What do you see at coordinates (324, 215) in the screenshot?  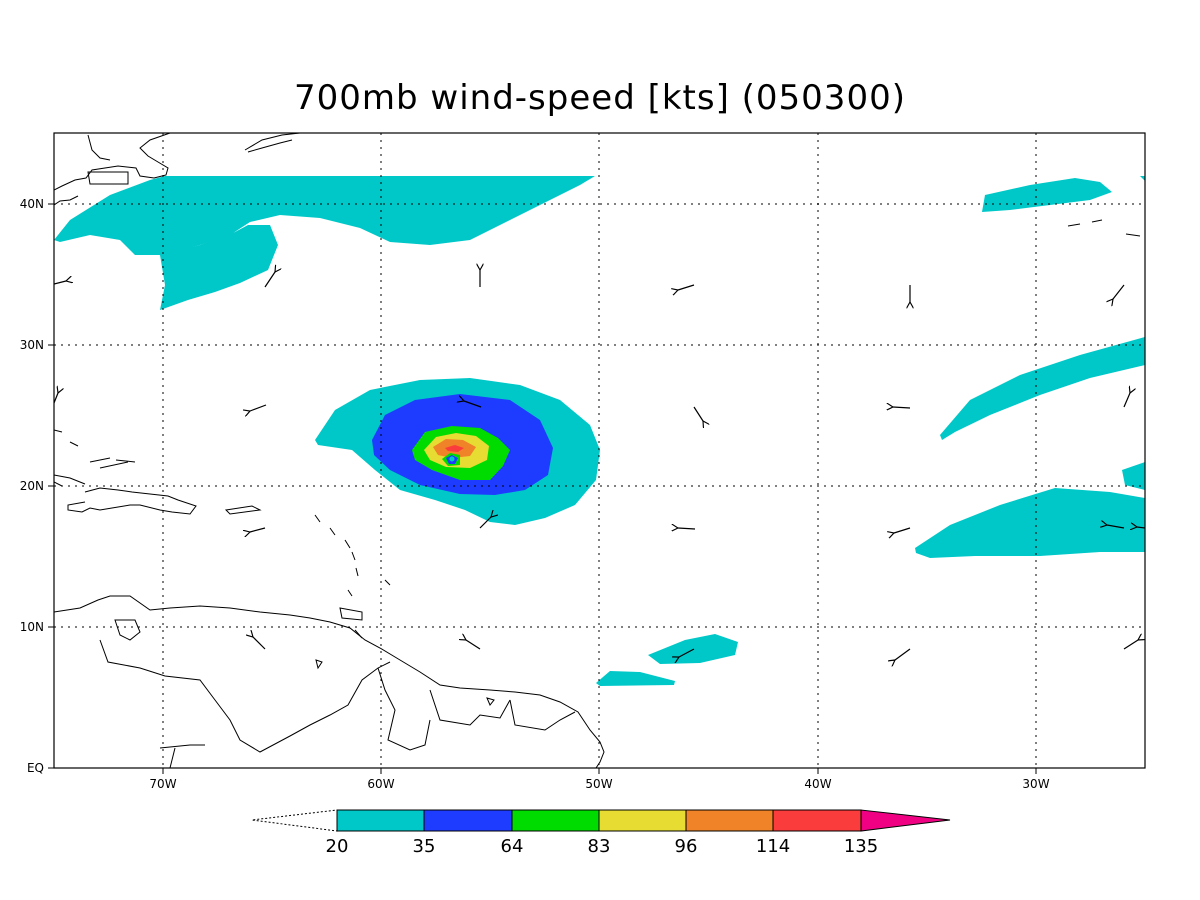 I see `contour-20kt-north` at bounding box center [324, 215].